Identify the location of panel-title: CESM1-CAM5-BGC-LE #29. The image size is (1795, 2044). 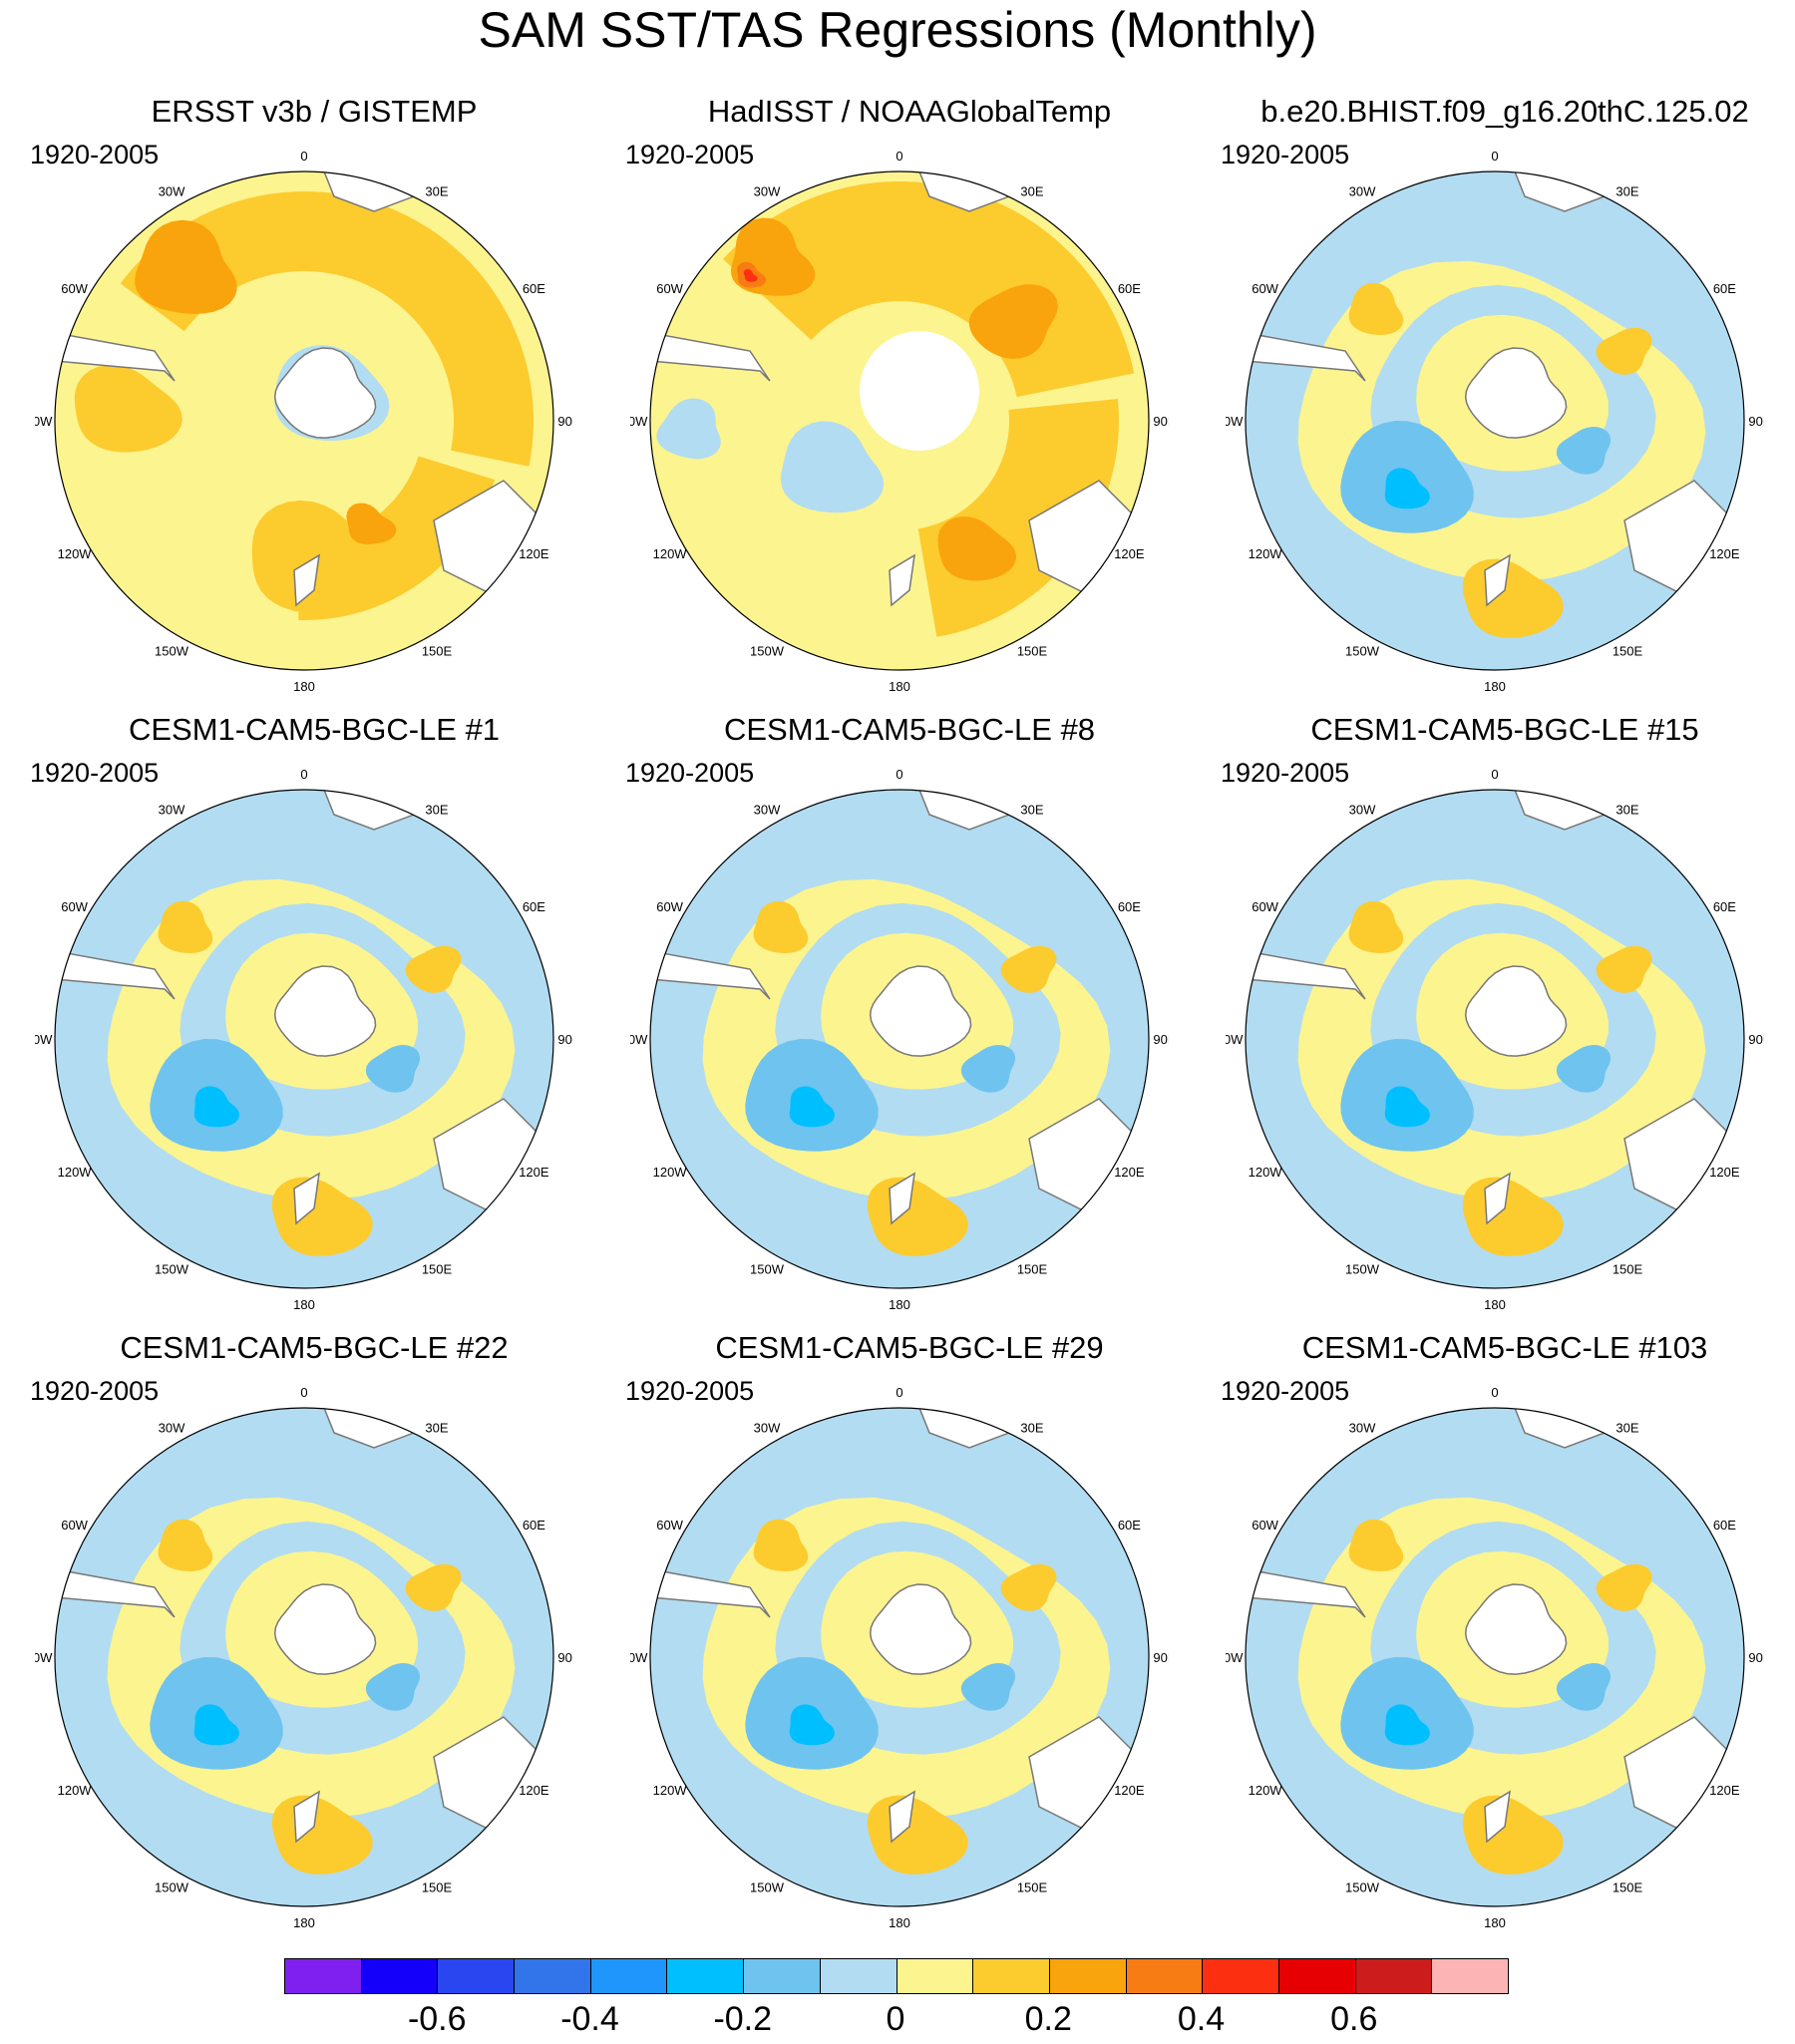
(909, 1347).